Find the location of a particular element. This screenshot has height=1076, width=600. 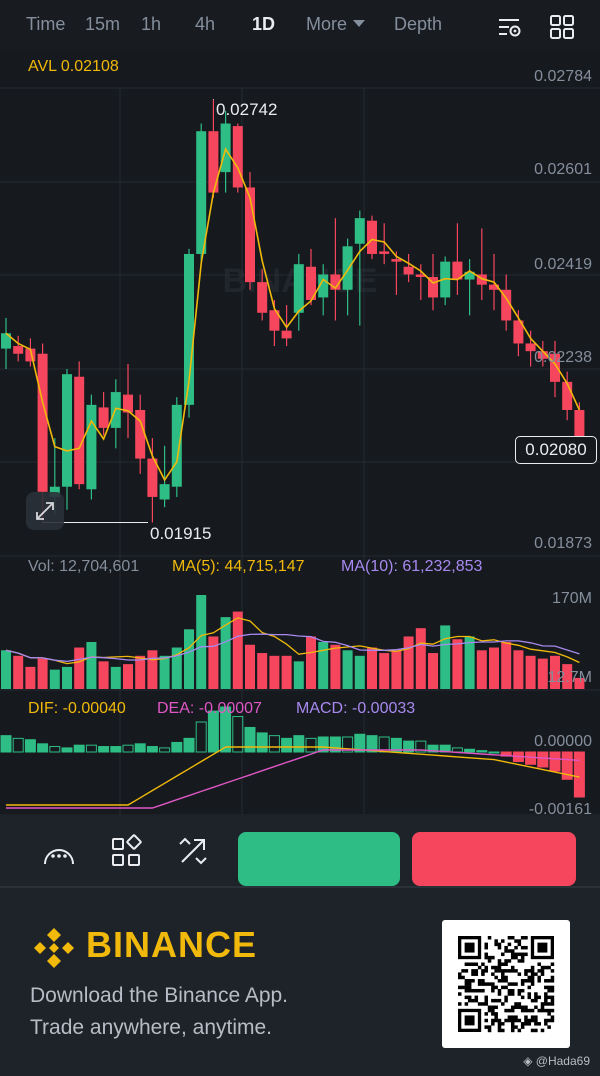

layout-grid-icon is located at coordinates (562, 27).